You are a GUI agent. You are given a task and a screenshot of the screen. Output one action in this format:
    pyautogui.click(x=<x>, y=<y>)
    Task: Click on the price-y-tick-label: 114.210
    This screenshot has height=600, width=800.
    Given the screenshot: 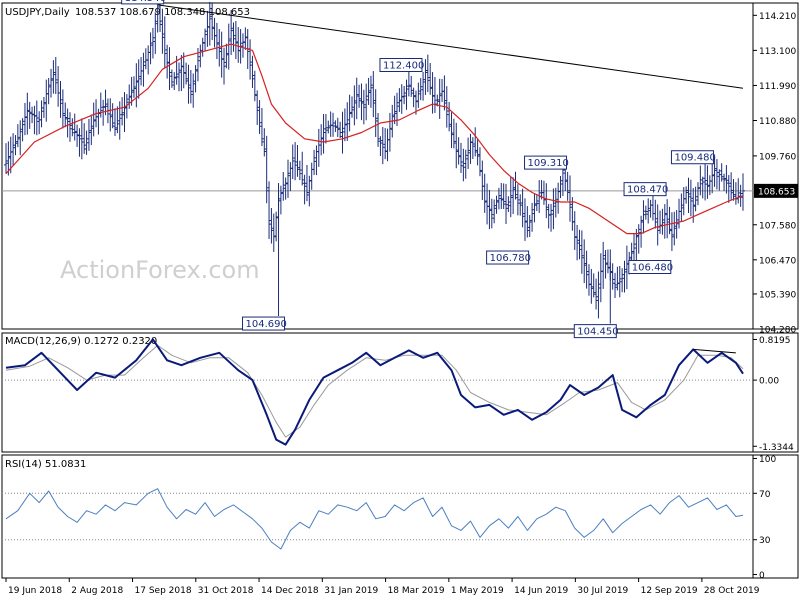 What is the action you would take?
    pyautogui.click(x=777, y=17)
    